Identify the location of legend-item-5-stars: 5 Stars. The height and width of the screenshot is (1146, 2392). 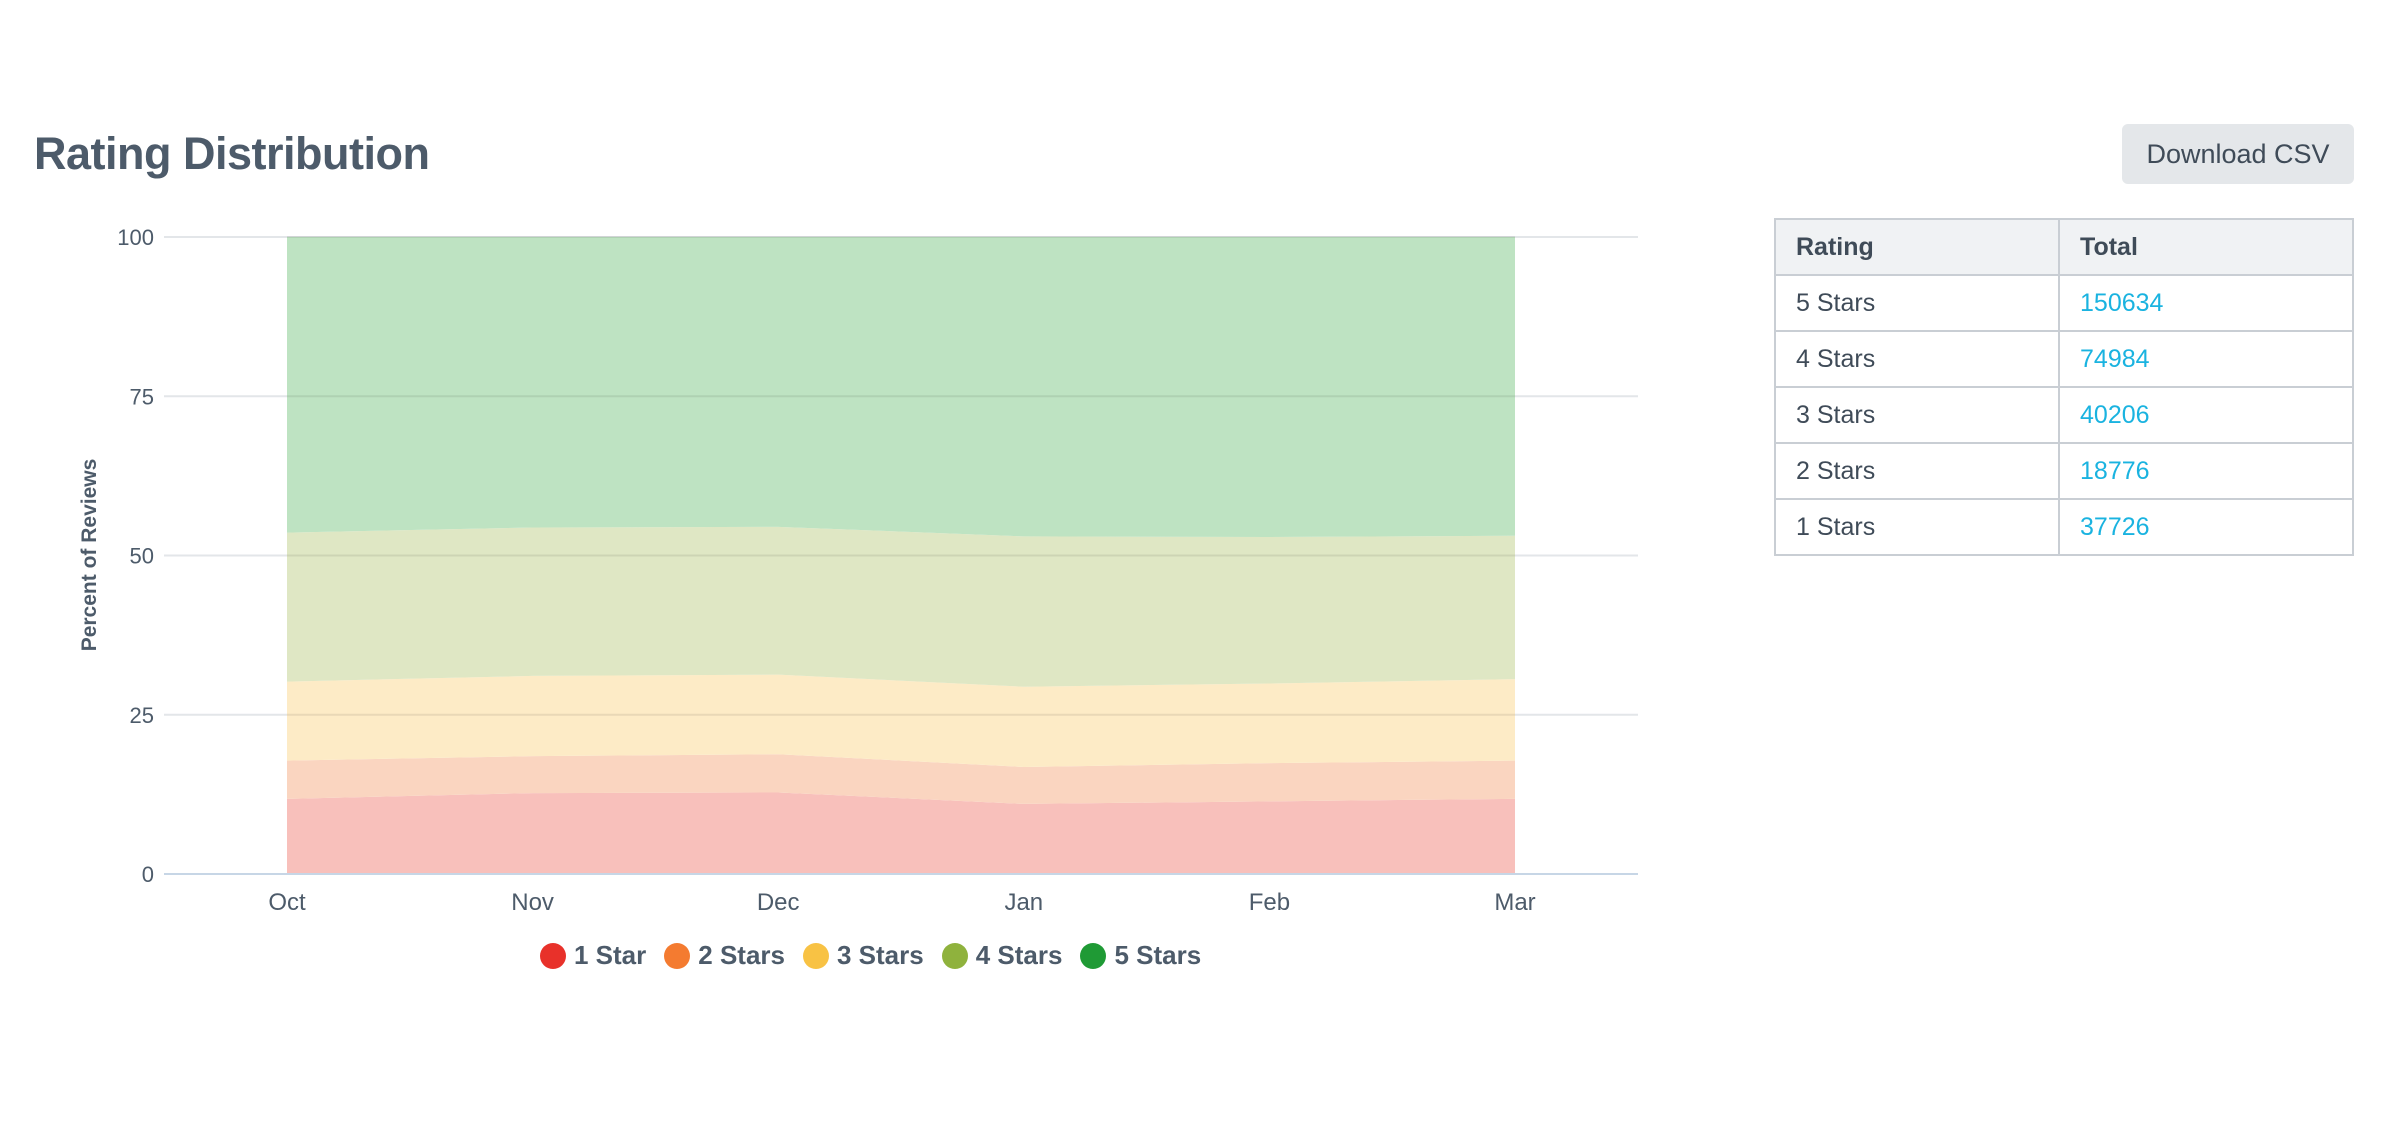
(1140, 955).